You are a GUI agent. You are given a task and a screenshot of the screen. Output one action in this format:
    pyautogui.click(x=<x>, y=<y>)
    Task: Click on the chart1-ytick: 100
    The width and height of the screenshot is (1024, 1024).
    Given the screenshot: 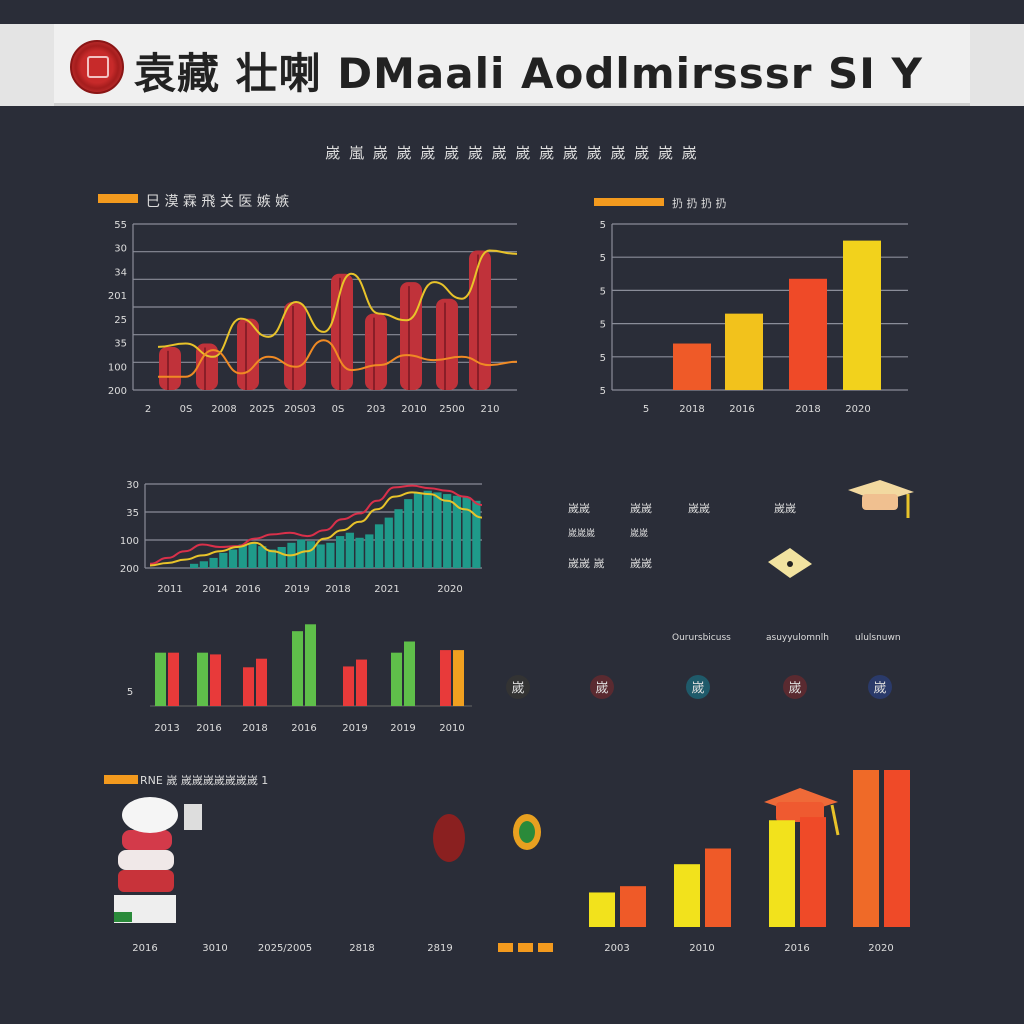 What is the action you would take?
    pyautogui.click(x=117, y=367)
    